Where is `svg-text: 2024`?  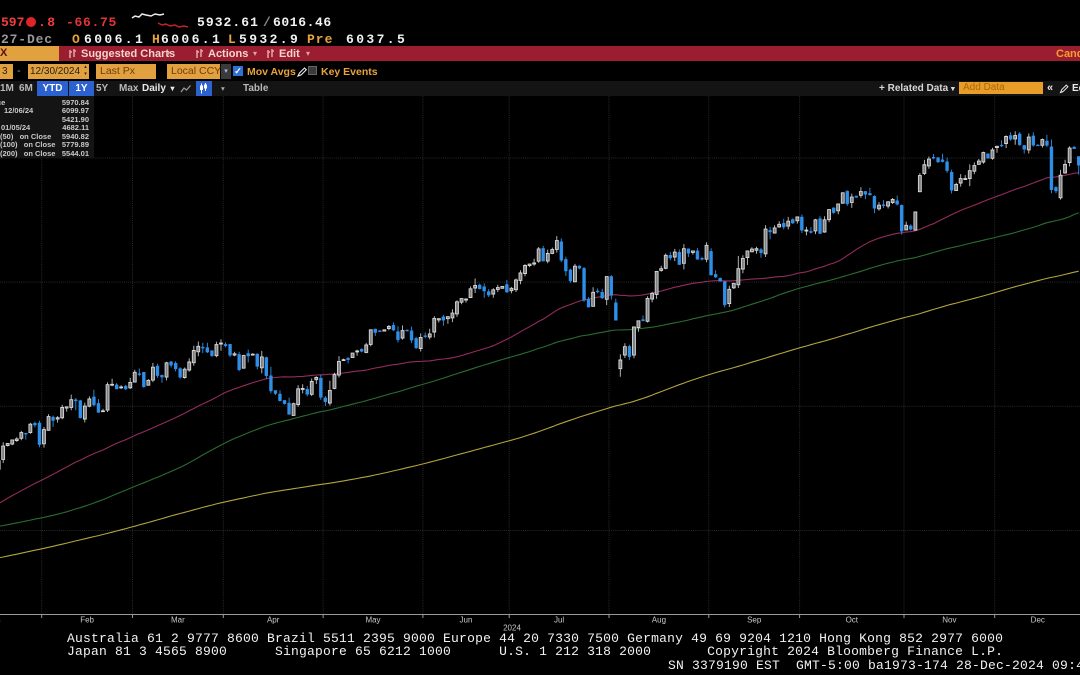
svg-text: 2024 is located at coordinates (512, 628).